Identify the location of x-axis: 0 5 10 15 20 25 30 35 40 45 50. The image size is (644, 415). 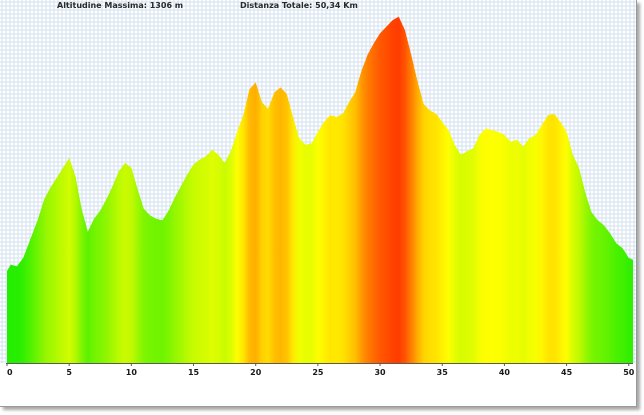
(320, 370).